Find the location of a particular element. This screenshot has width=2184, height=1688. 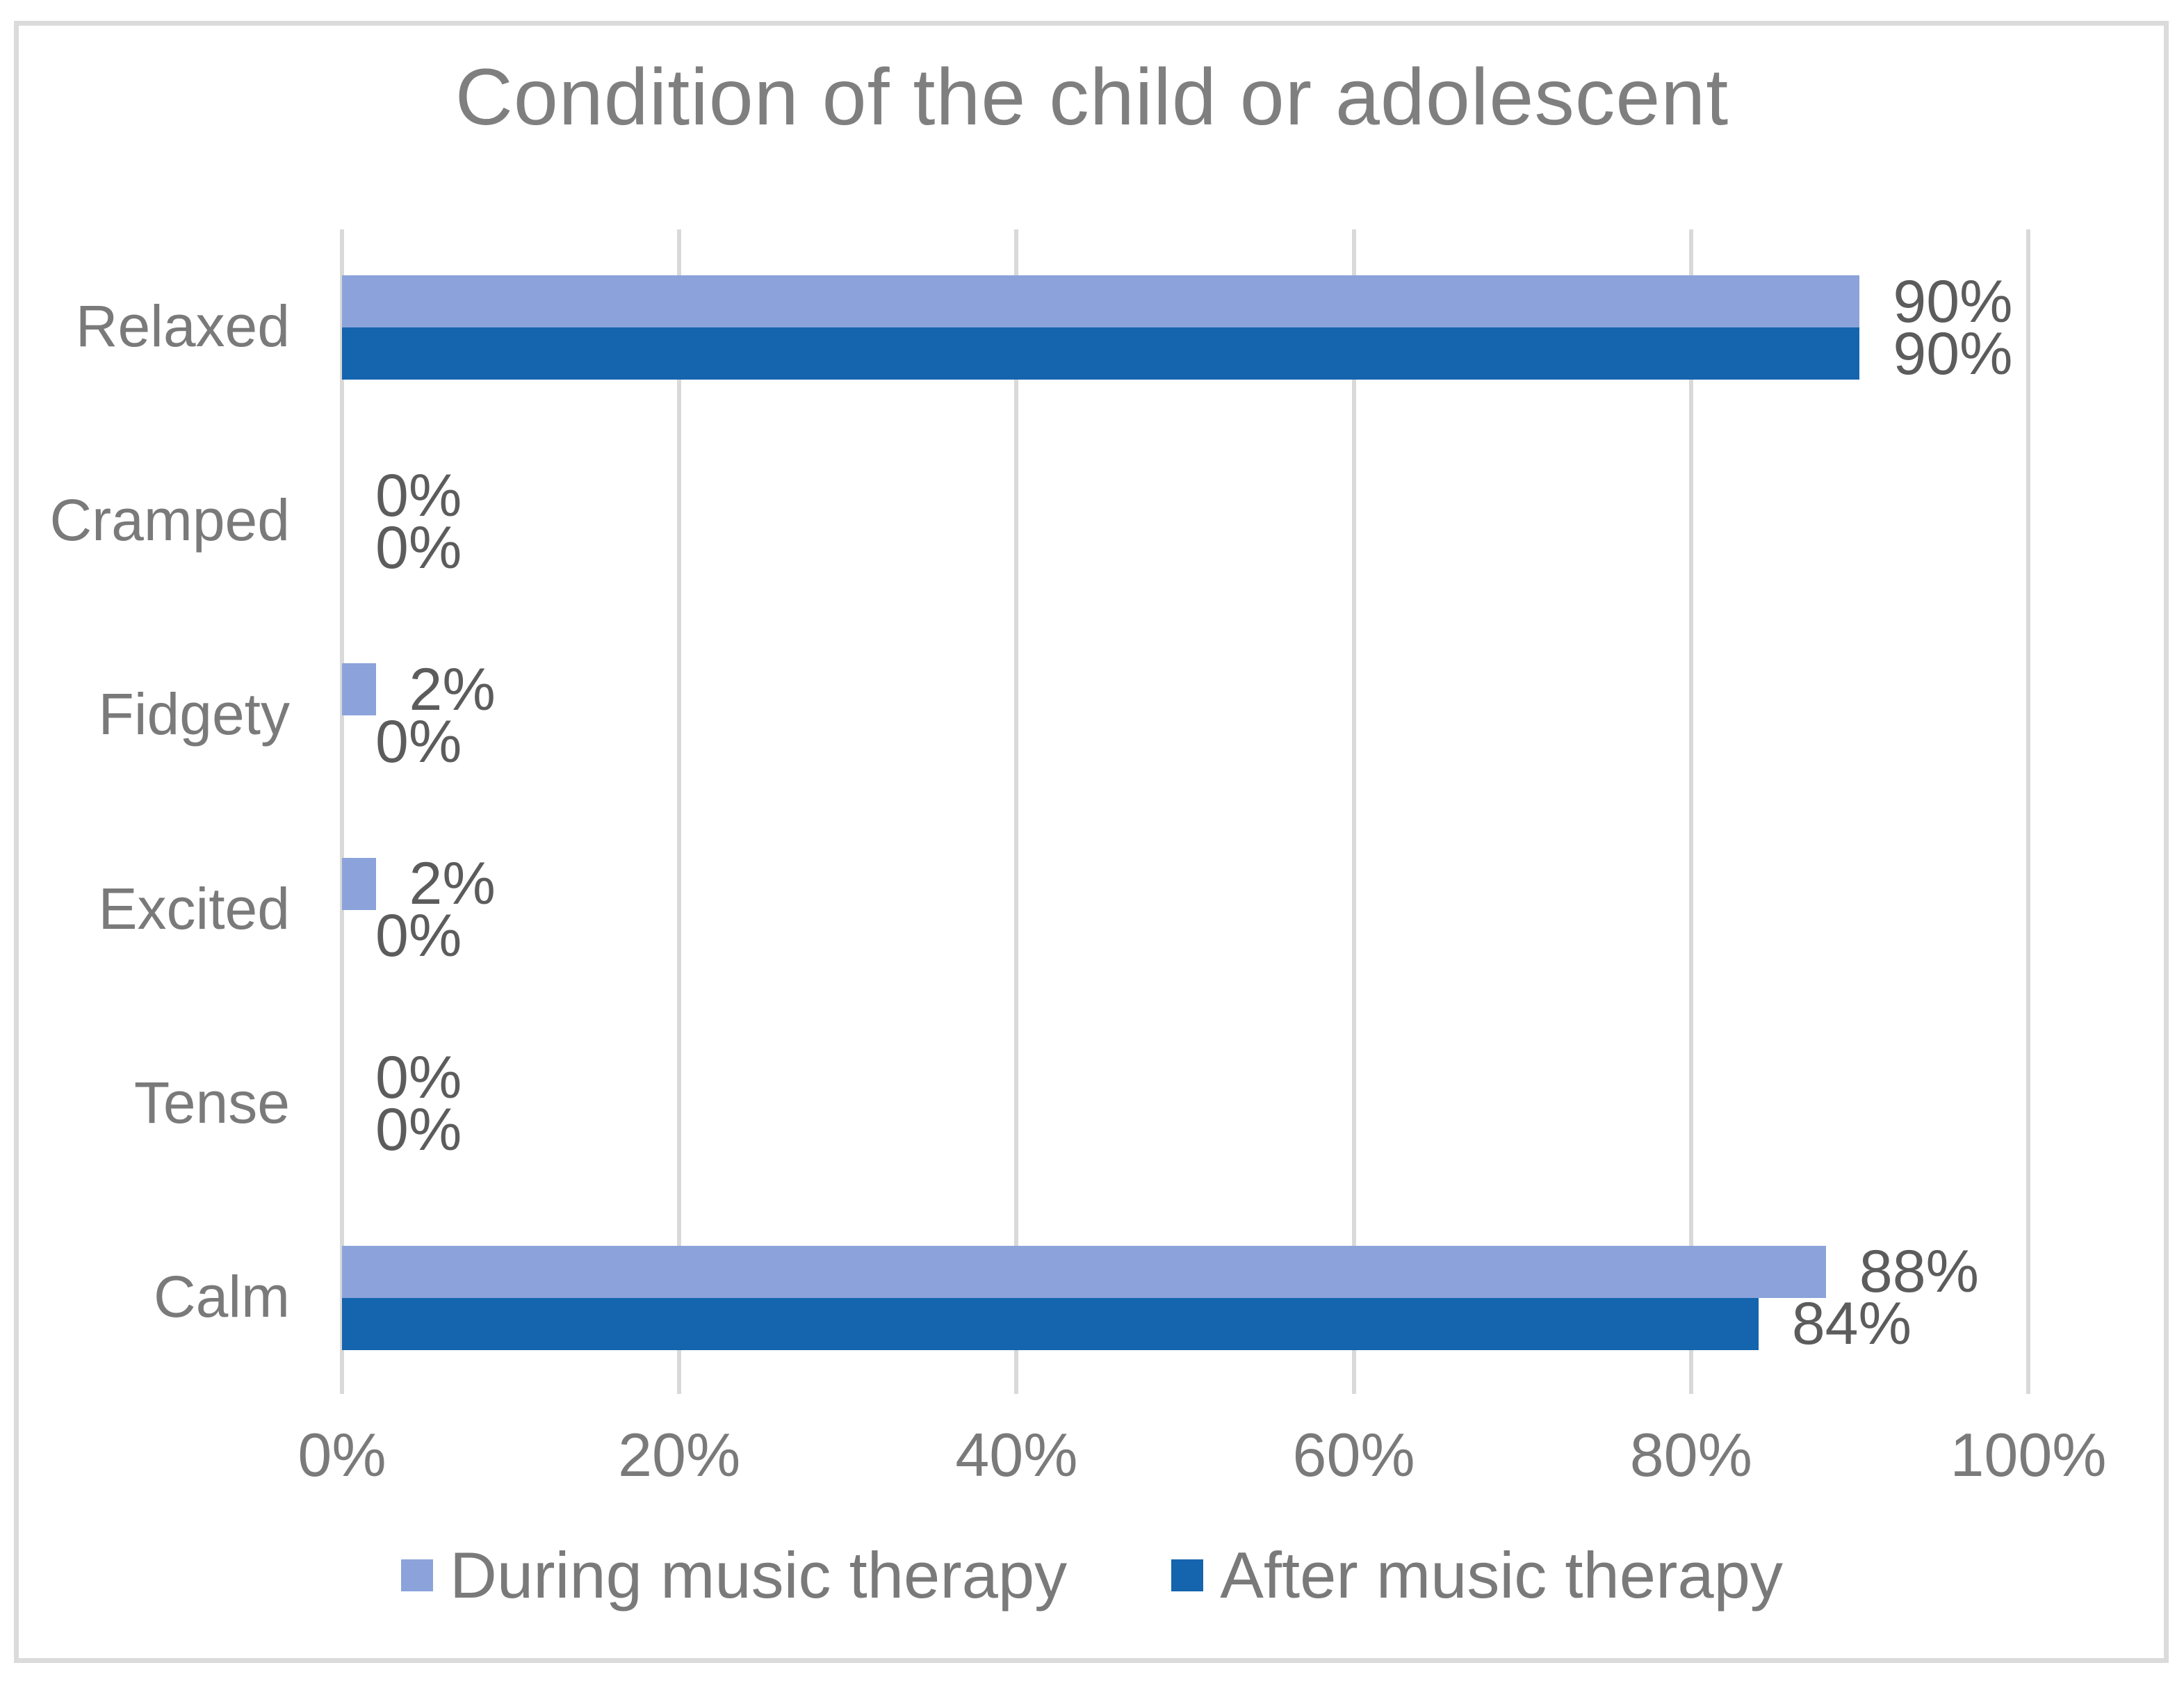

legend-label-during: During music therapy is located at coordinates (759, 1575).